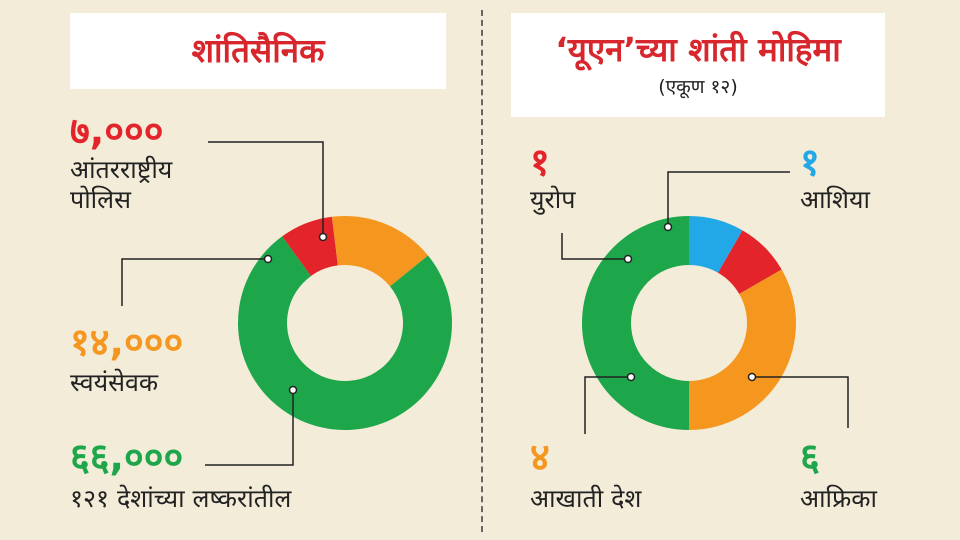  What do you see at coordinates (810, 457) in the screenshot?
I see `right-value-africa: ६` at bounding box center [810, 457].